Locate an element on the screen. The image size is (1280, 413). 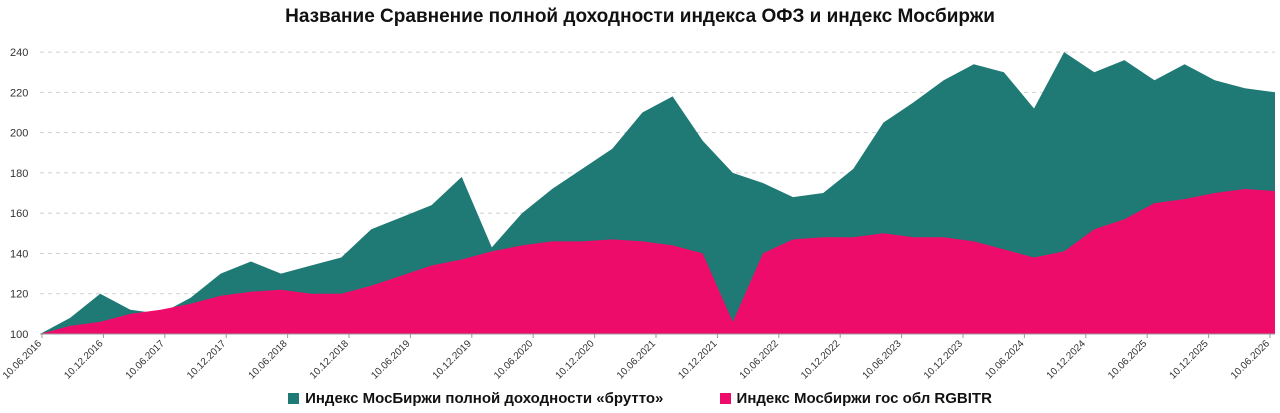
legend-swatch-rgbitr is located at coordinates (725, 398).